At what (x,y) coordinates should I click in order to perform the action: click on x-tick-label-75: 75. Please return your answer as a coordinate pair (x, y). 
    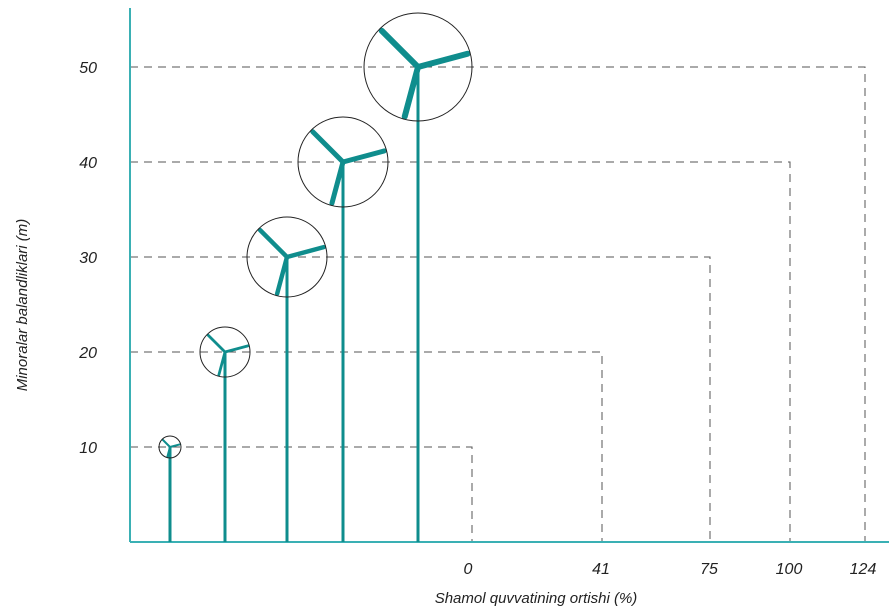
    Looking at the image, I should click on (709, 569).